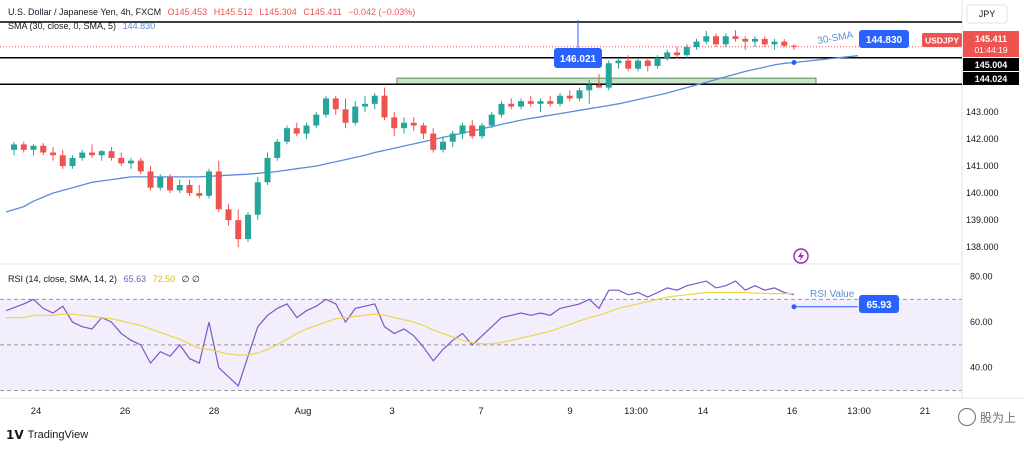 The height and width of the screenshot is (455, 1024). I want to click on high-price-label, so click(578, 58).